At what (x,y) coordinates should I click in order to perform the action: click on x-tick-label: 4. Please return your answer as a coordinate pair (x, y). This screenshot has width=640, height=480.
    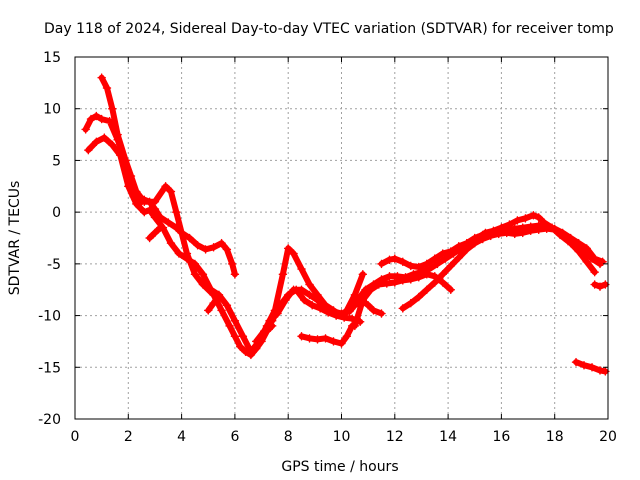
    Looking at the image, I should click on (181, 437).